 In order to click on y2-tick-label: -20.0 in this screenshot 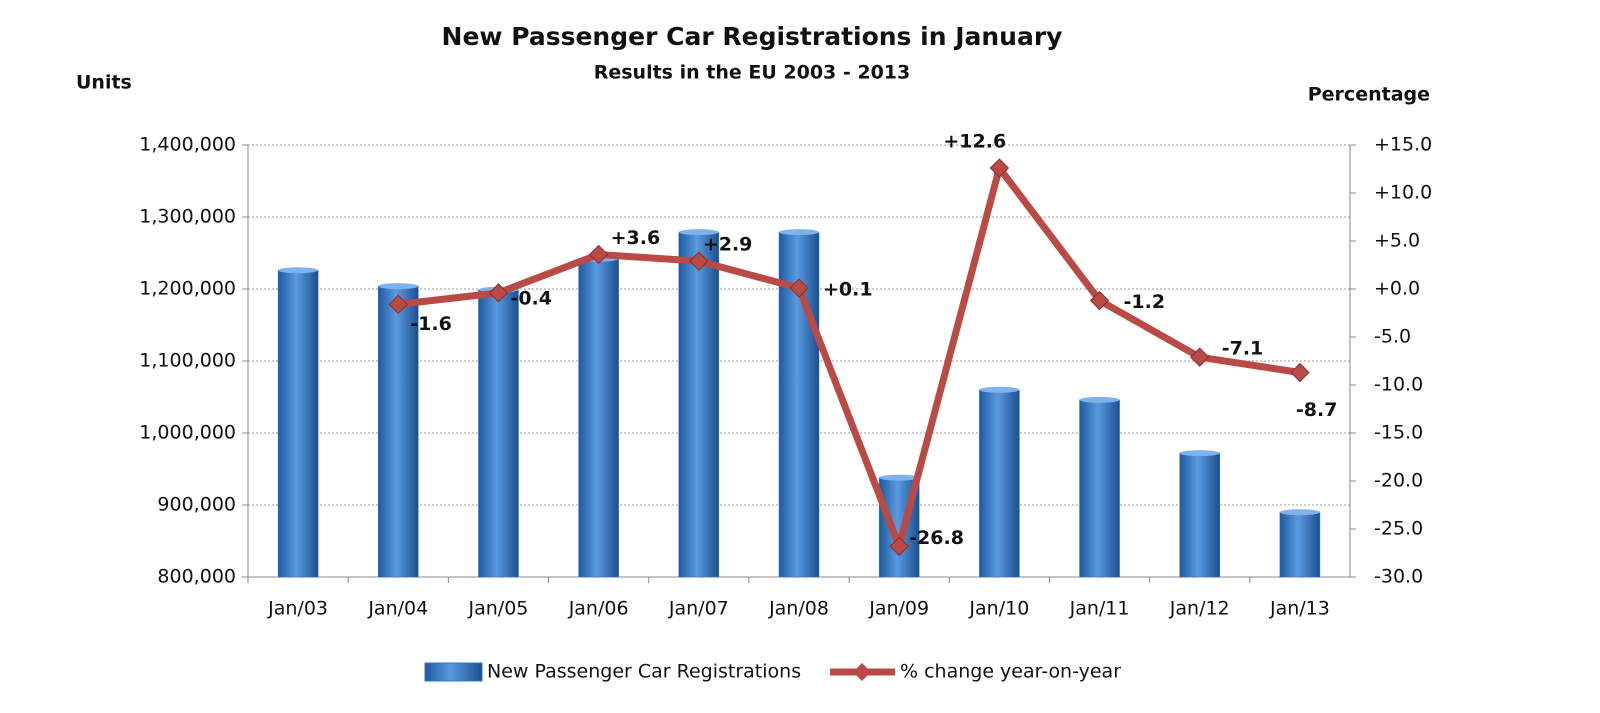, I will do `click(1398, 481)`.